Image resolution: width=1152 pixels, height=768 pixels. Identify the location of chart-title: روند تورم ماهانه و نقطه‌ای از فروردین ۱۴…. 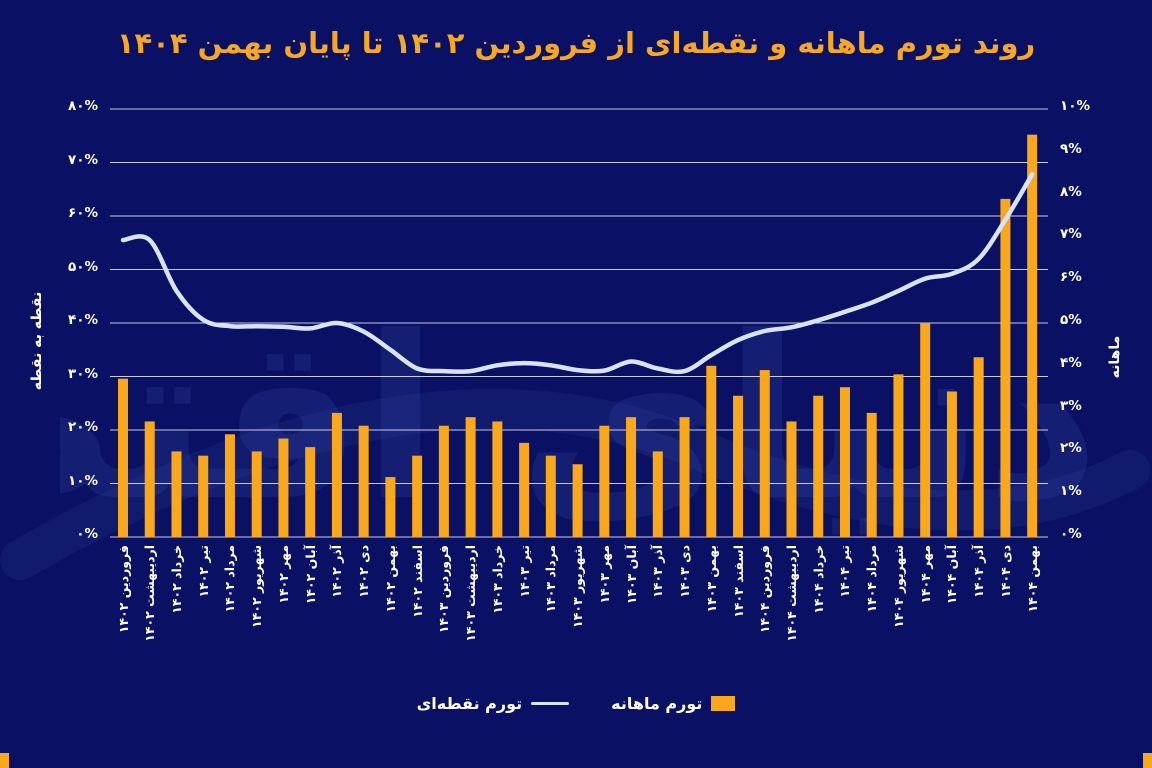
(576, 43).